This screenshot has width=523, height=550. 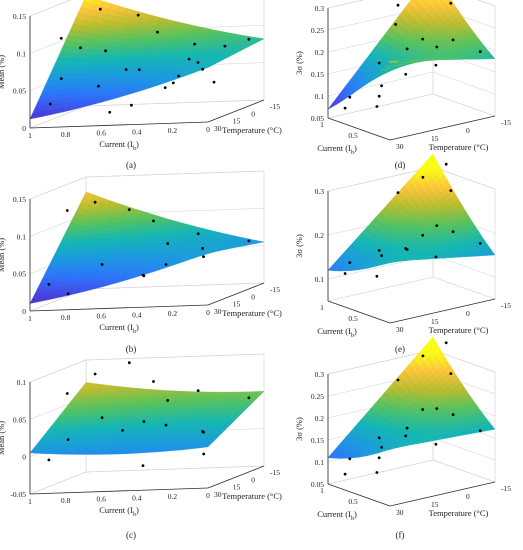 What do you see at coordinates (400, 535) in the screenshot?
I see `panel-label: (f)` at bounding box center [400, 535].